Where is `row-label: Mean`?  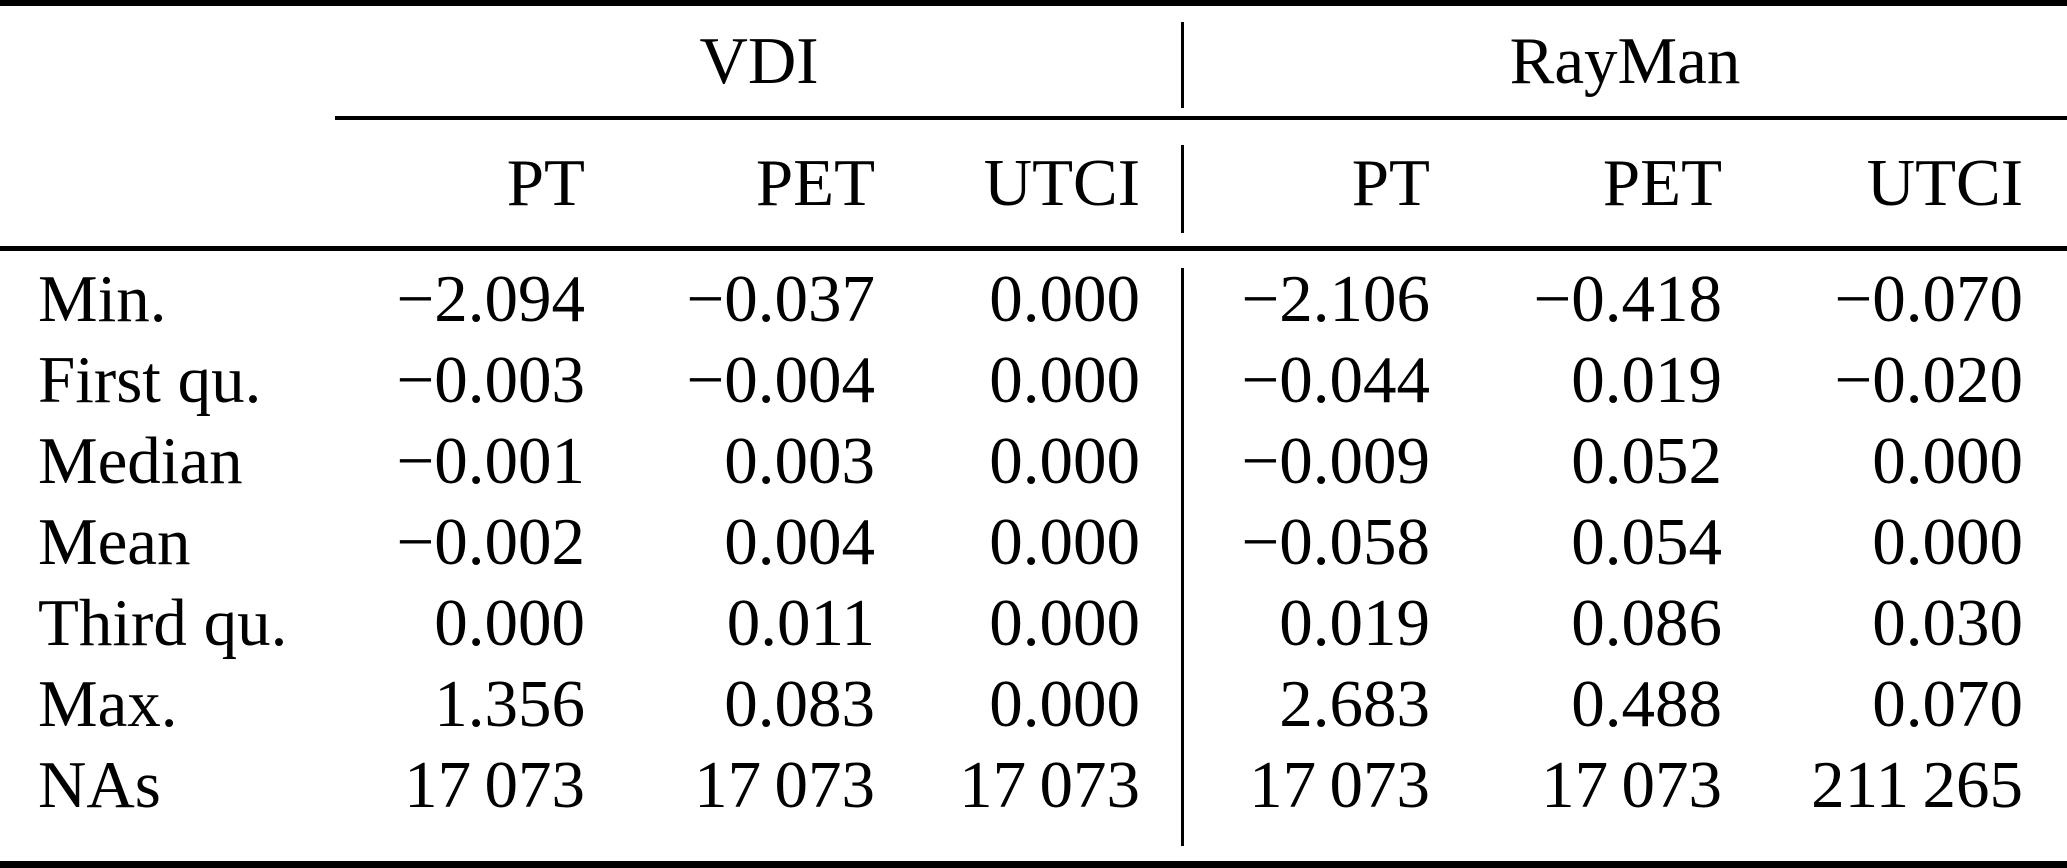
row-label: Mean is located at coordinates (114, 542).